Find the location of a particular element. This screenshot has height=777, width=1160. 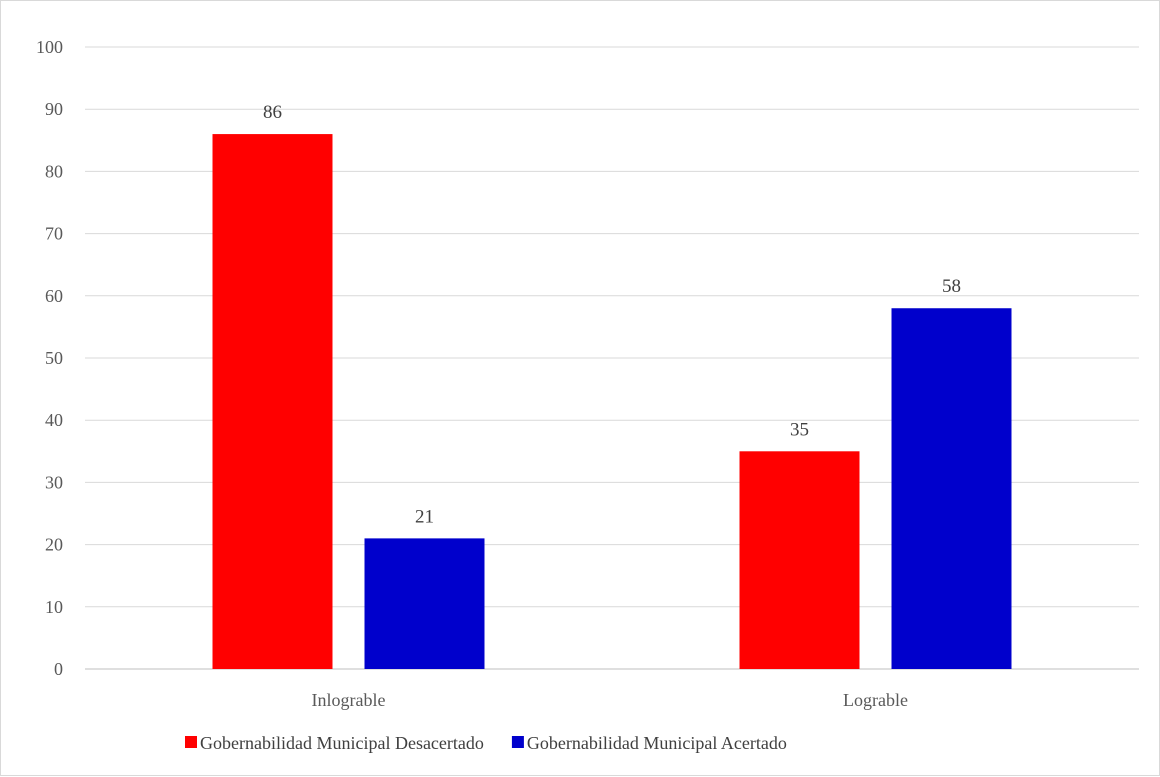

y-tick-label: 40 is located at coordinates (54, 420).